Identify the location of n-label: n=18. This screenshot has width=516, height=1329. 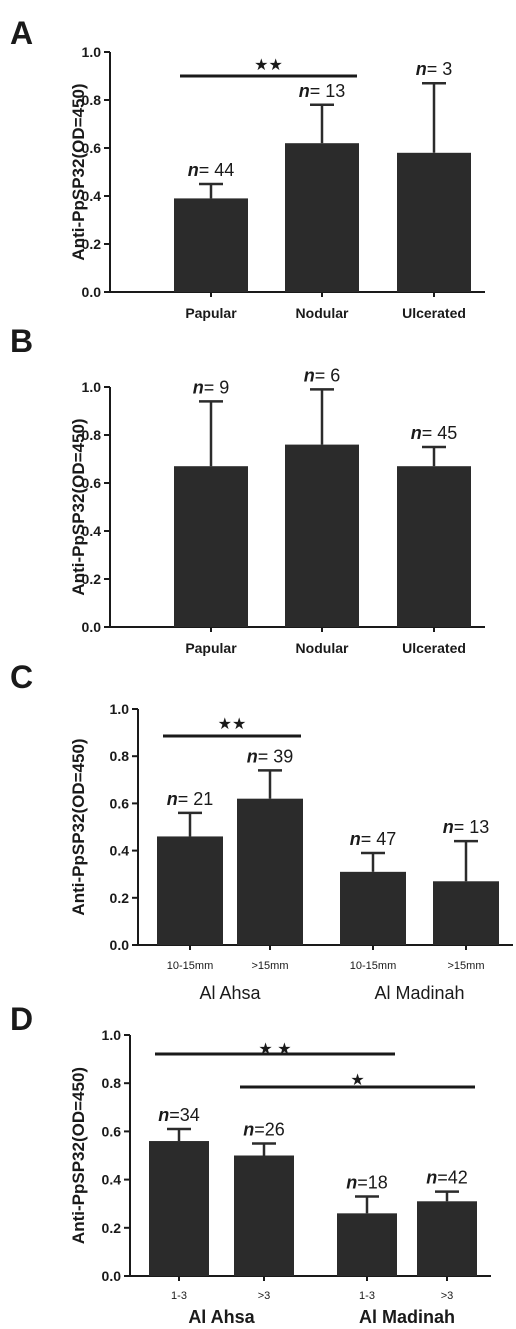
(367, 1182).